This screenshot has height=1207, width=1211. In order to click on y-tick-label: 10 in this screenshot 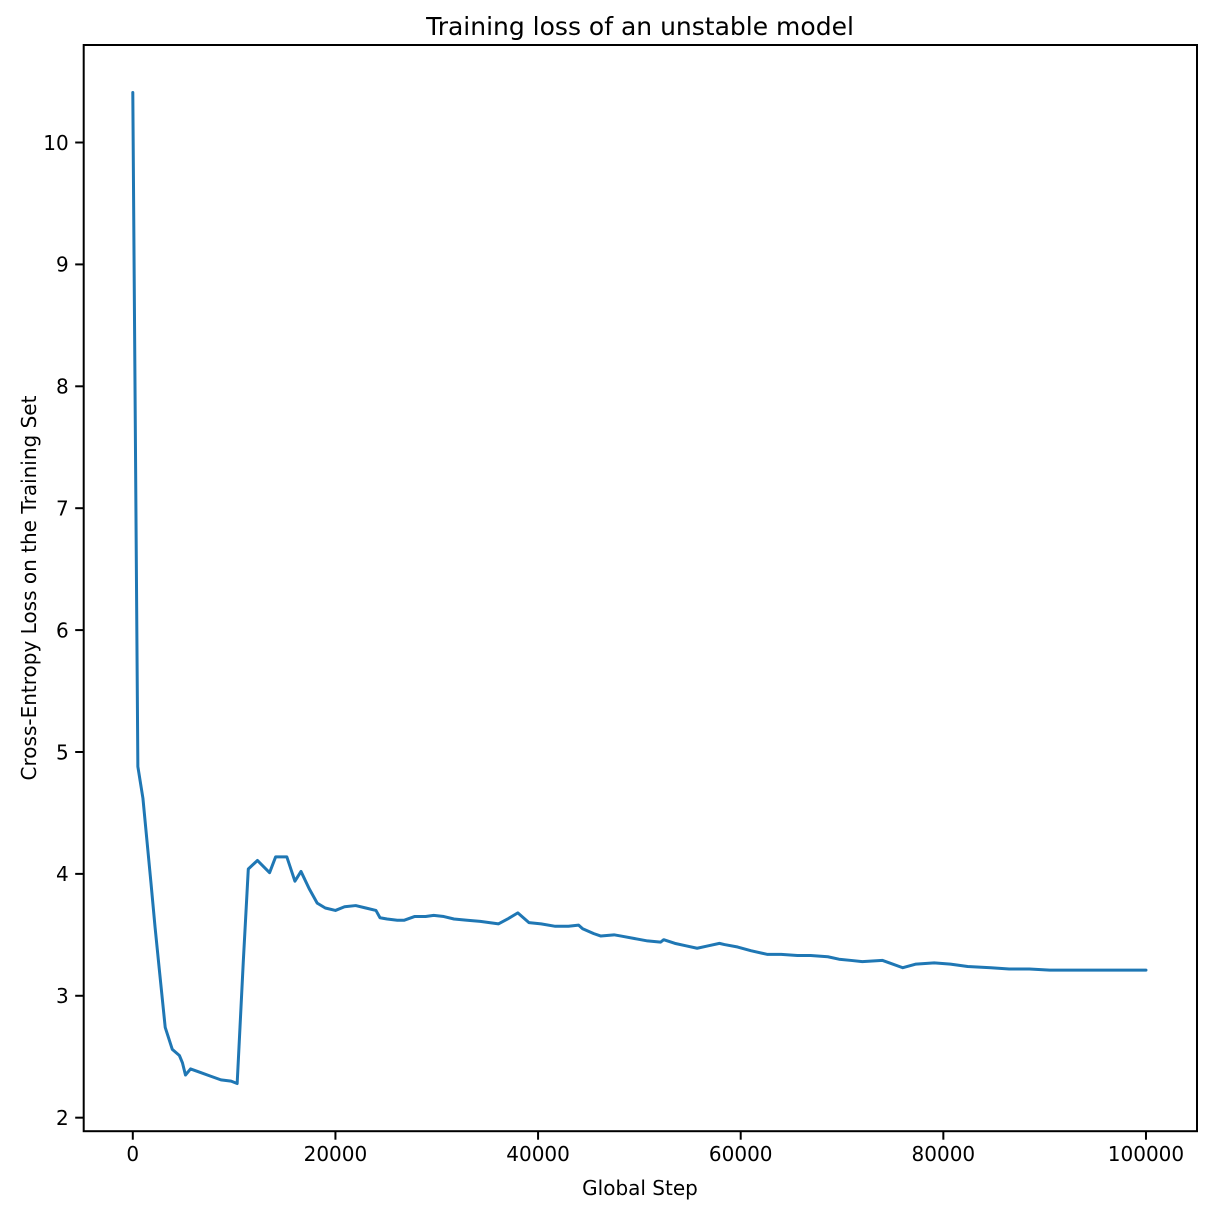, I will do `click(55, 143)`.